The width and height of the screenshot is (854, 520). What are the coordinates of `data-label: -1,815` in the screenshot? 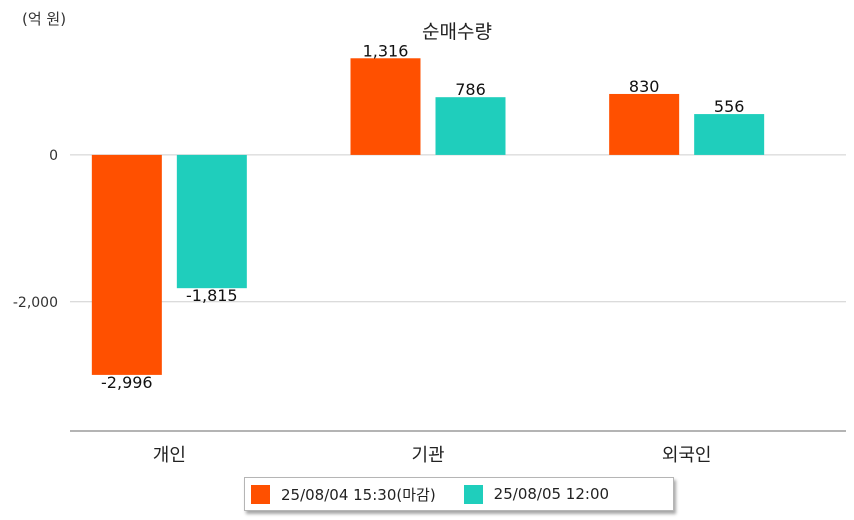 It's located at (212, 295).